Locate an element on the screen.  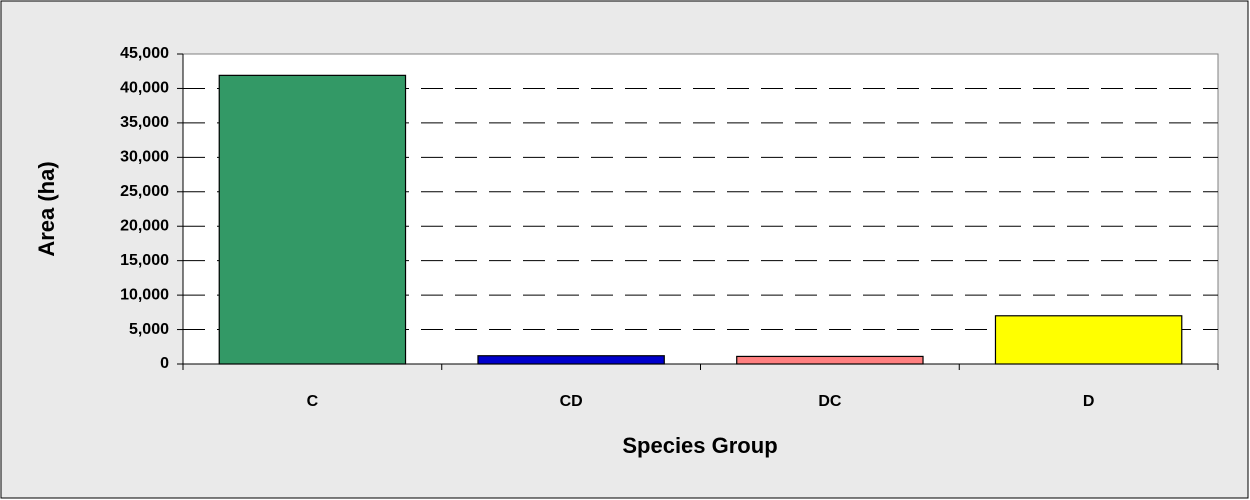
y-tick-label: 35,000 is located at coordinates (144, 122).